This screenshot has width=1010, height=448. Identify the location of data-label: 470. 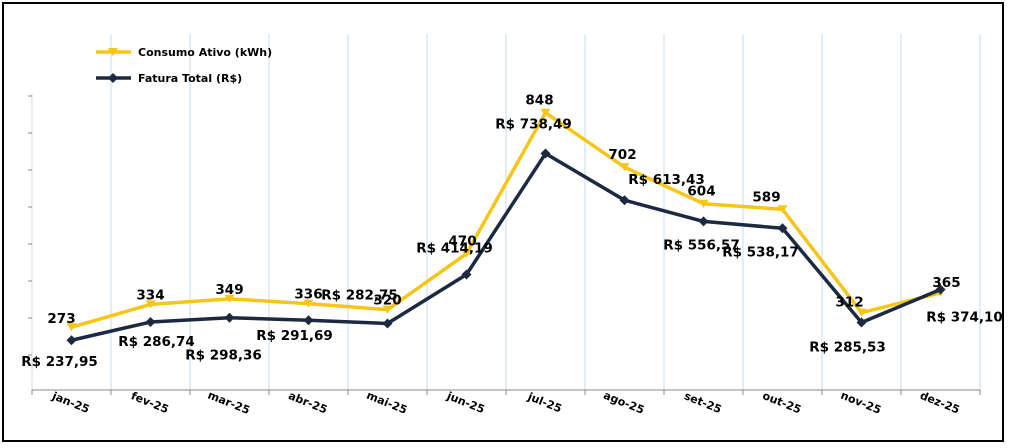
(462, 242).